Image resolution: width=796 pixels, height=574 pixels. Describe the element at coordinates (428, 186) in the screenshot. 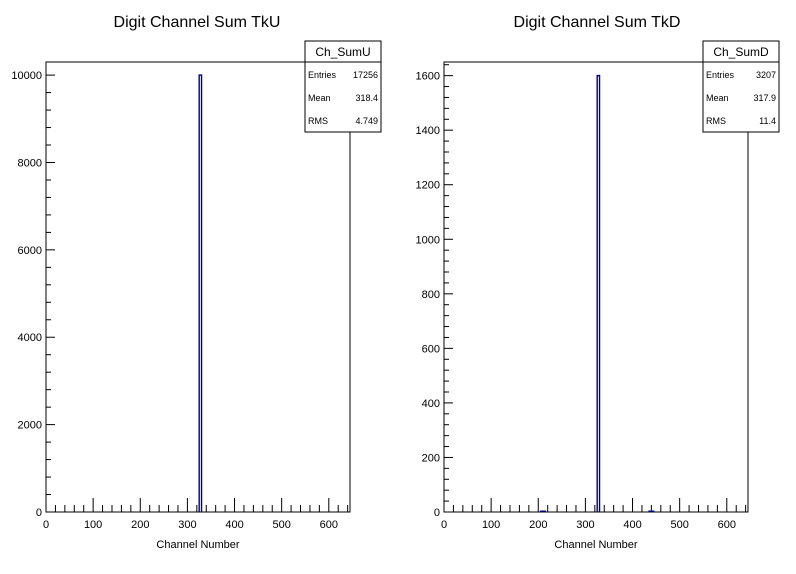

I see `y-tick-label: 1200` at that location.